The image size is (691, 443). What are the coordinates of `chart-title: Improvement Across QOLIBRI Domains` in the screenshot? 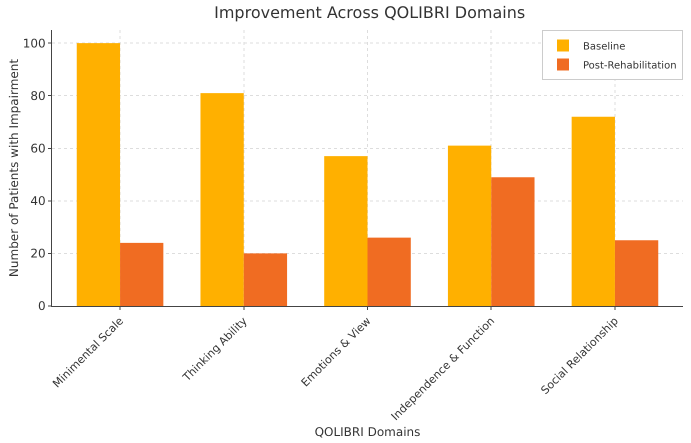 It's located at (370, 12).